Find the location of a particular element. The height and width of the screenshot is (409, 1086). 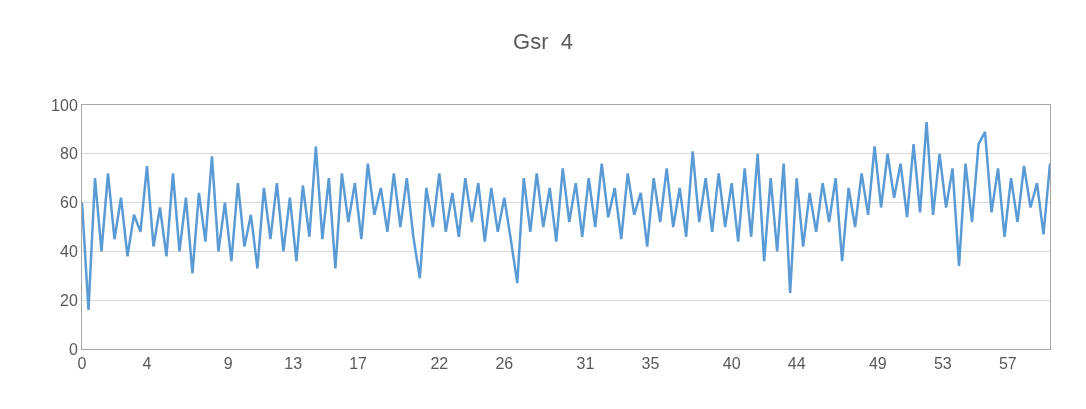

x-tick-label: 44 is located at coordinates (796, 364).